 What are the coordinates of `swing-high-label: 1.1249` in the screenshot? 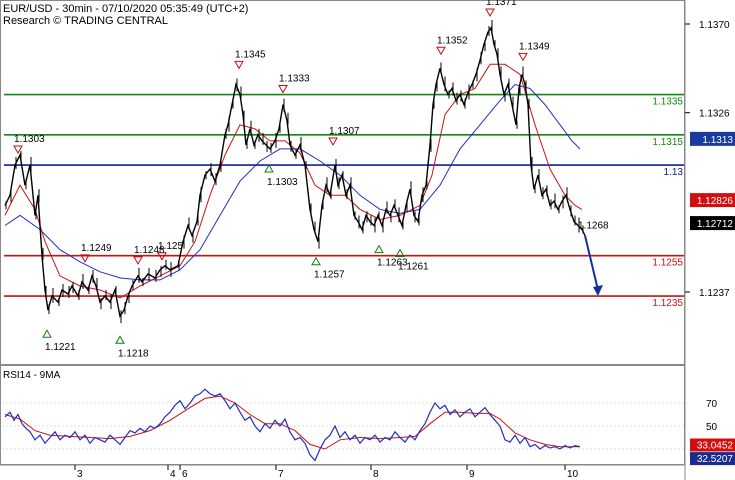 It's located at (96, 248).